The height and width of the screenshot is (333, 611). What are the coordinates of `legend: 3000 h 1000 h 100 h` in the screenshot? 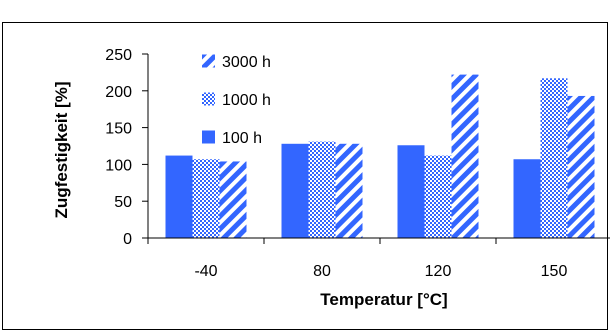 It's located at (236, 100).